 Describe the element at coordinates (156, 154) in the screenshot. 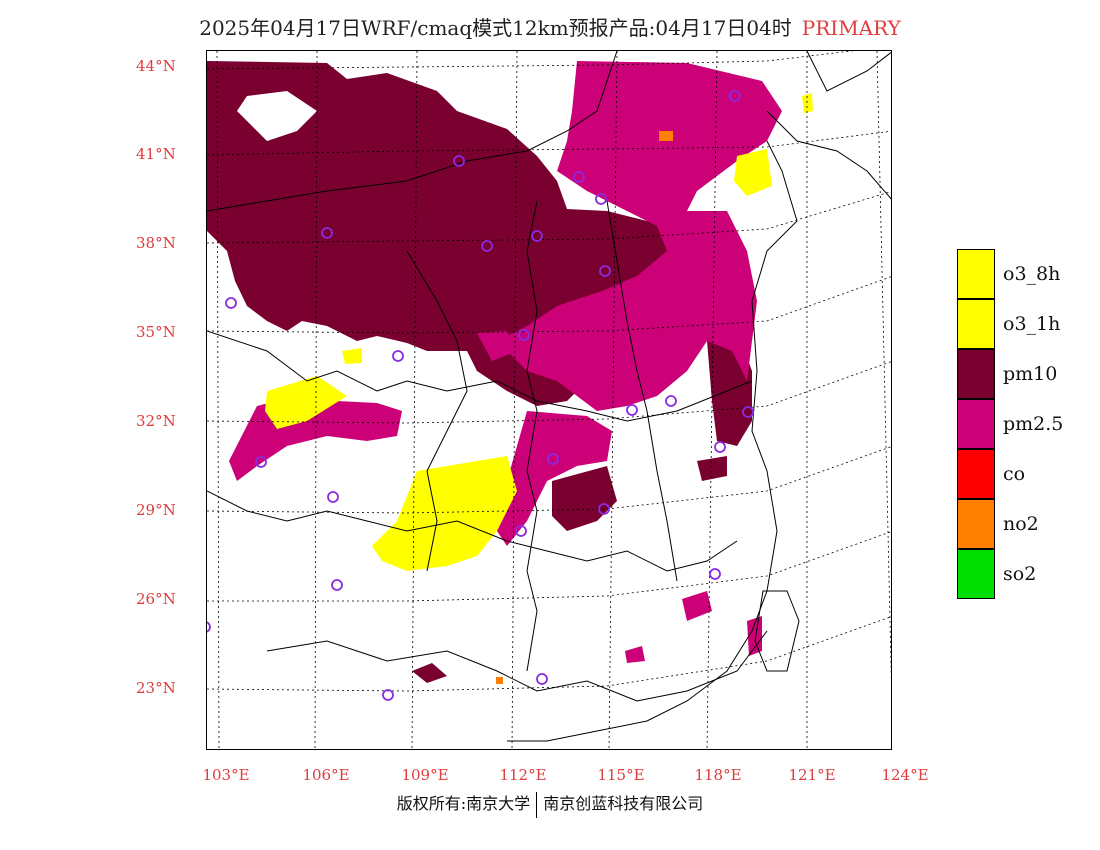

I see `lat-label: 41°N` at that location.